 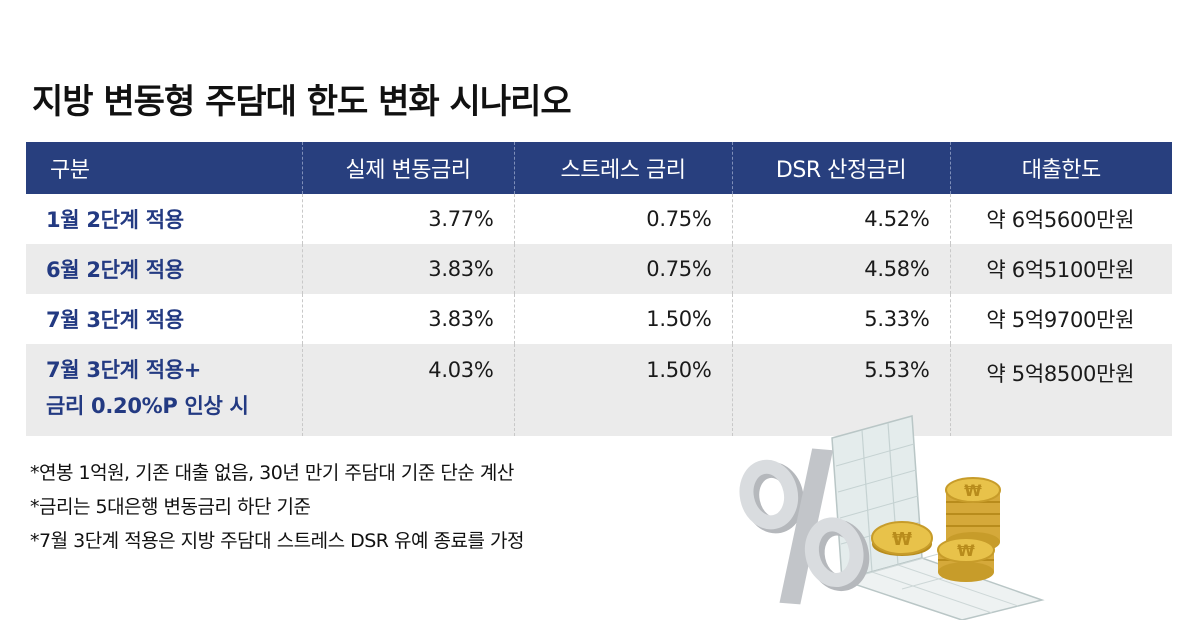 I want to click on table-row: 6월 2단계 적용 3.83% 0.75% 4.58% 약 6억5100만원, so click(x=599, y=269).